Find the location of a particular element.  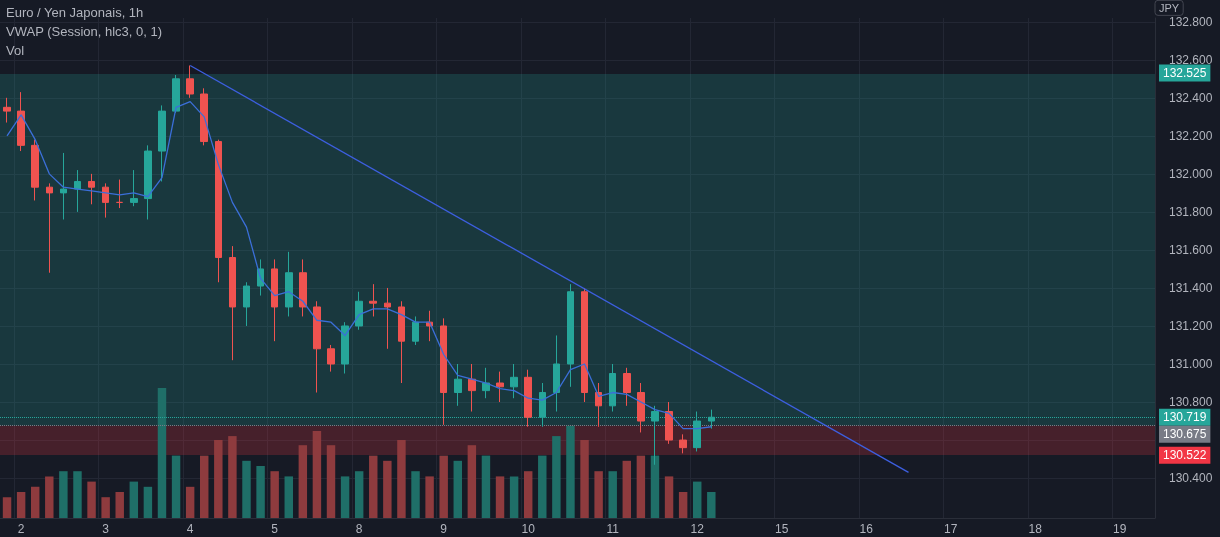

y-tick-label: 132.600 is located at coordinates (1191, 59).